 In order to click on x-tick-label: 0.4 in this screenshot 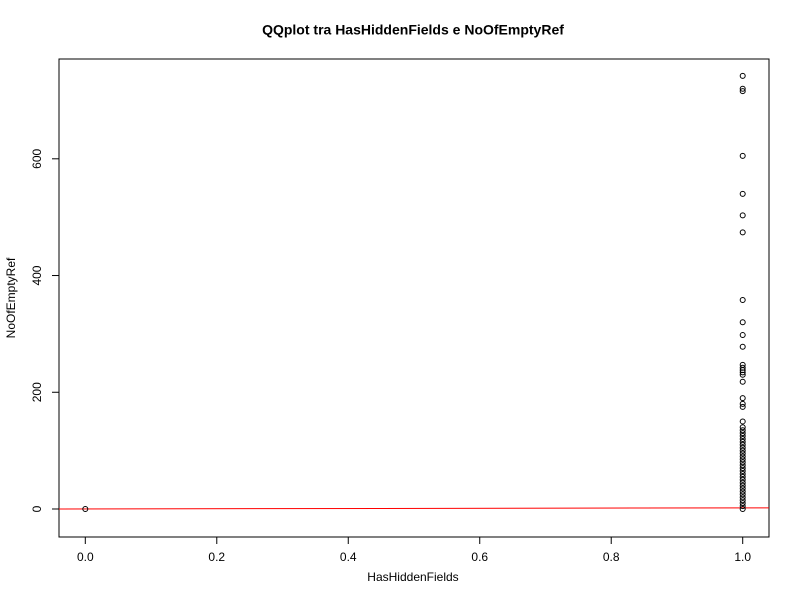, I will do `click(348, 557)`.